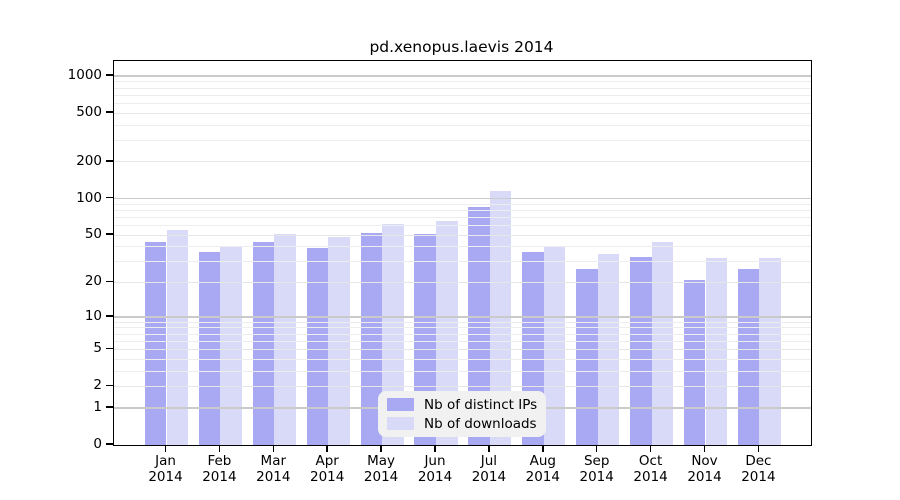  What do you see at coordinates (219, 461) in the screenshot?
I see `month-label: Feb` at bounding box center [219, 461].